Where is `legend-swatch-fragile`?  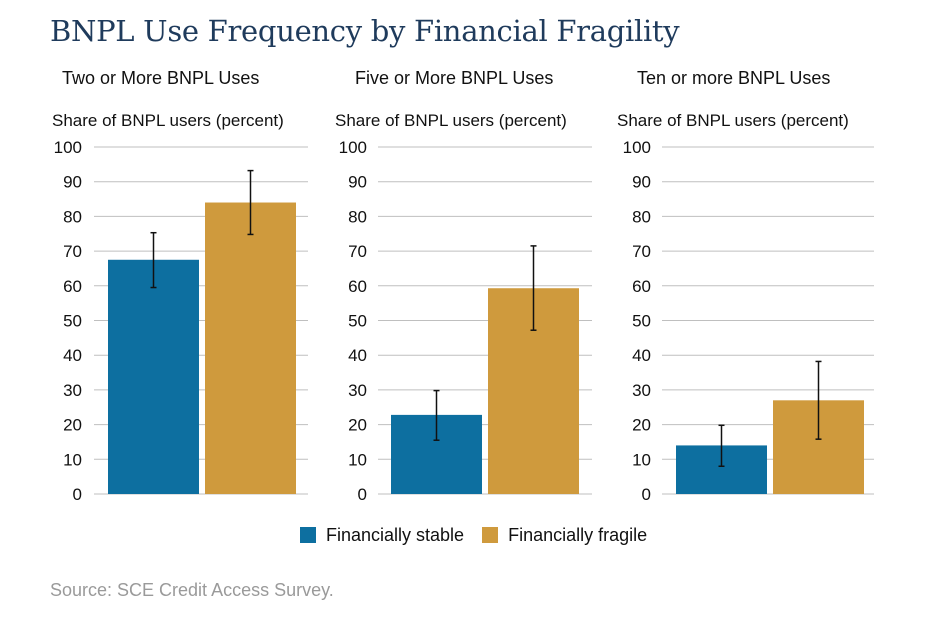 legend-swatch-fragile is located at coordinates (490, 535).